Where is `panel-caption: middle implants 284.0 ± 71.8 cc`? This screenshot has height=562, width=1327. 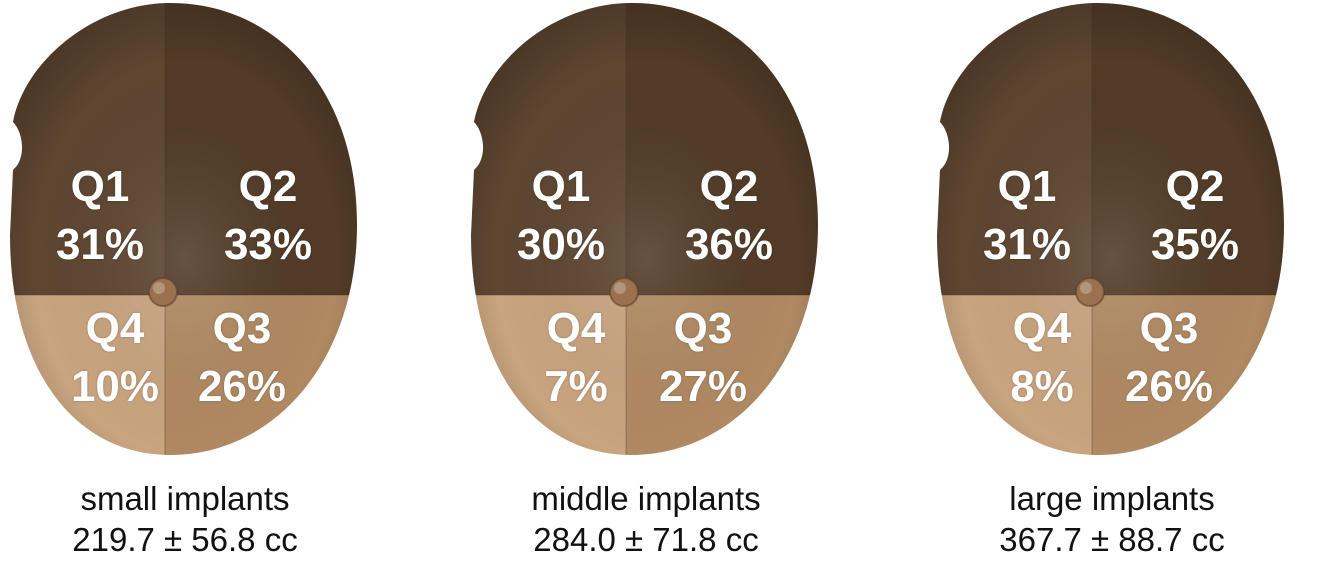 panel-caption: middle implants 284.0 ± 71.8 cc is located at coordinates (646, 519).